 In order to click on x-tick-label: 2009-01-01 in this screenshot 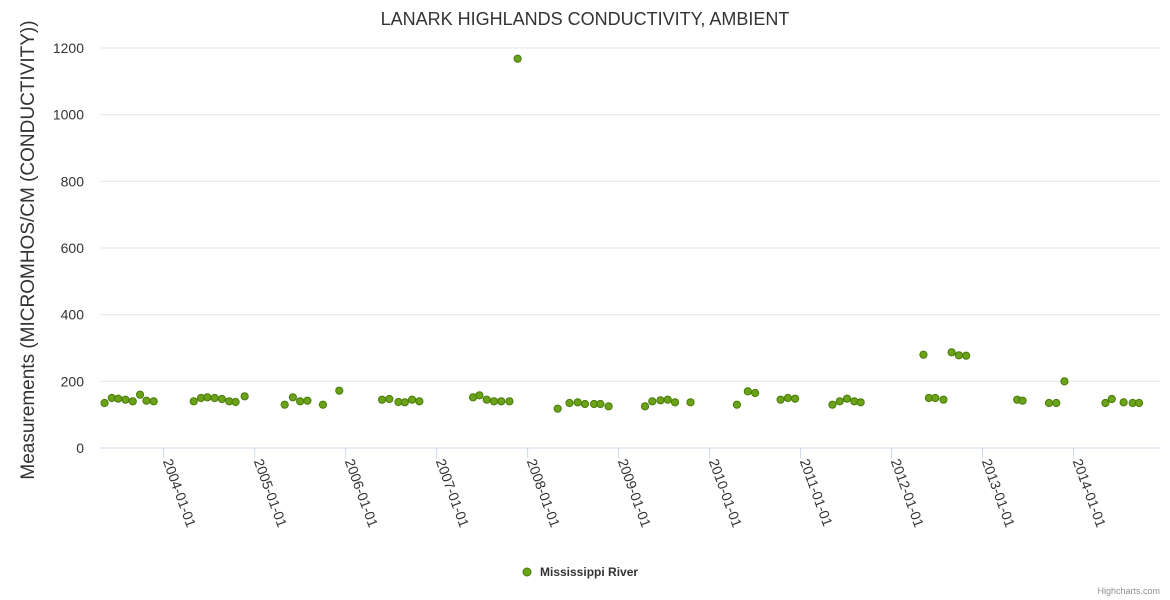, I will do `click(635, 493)`.